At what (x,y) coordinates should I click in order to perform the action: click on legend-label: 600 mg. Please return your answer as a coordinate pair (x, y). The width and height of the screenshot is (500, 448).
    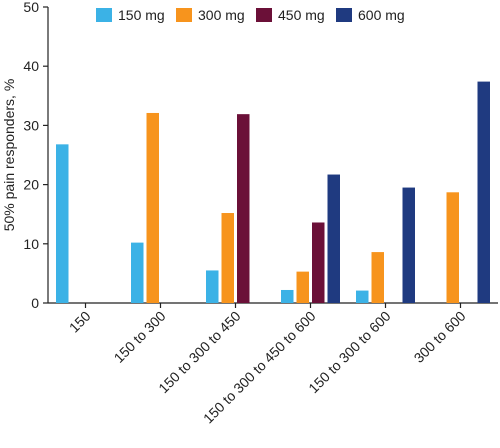
    Looking at the image, I should click on (381, 15).